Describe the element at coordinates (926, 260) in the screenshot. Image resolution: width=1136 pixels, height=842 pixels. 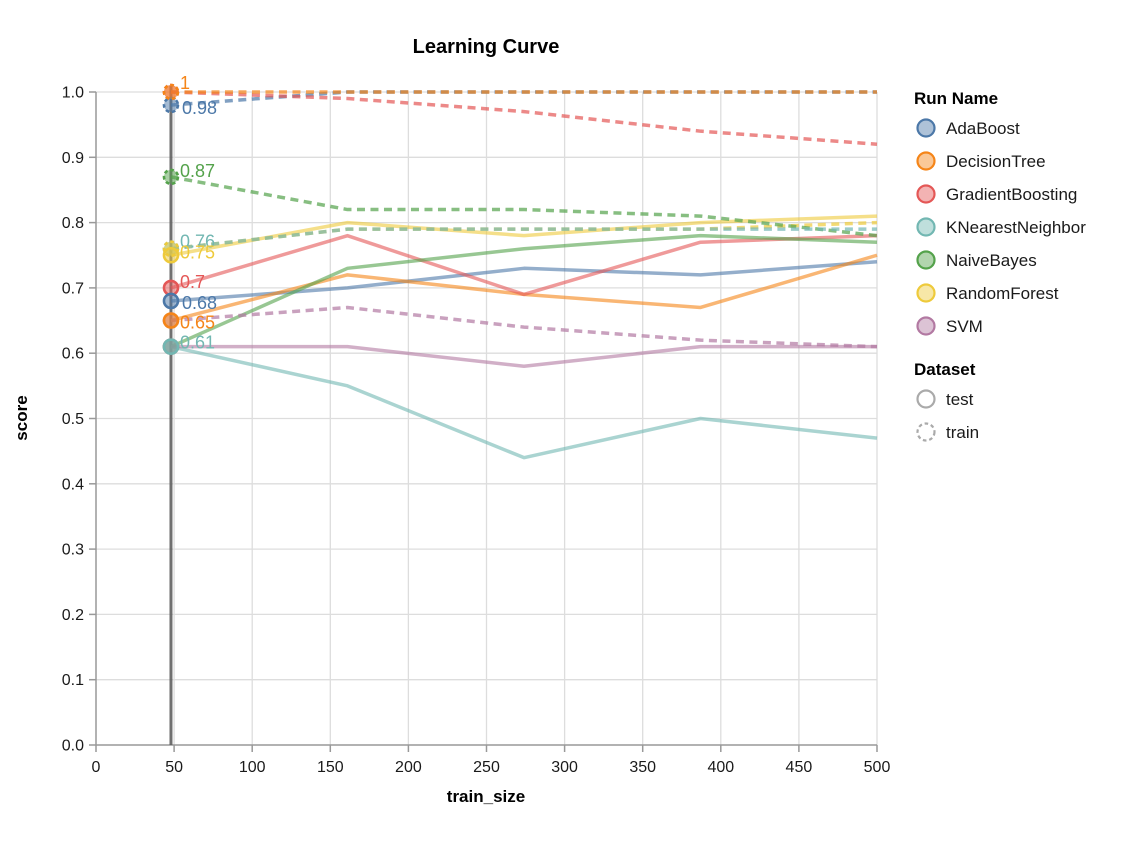
I see `legend-symbol-NaiveBayes` at that location.